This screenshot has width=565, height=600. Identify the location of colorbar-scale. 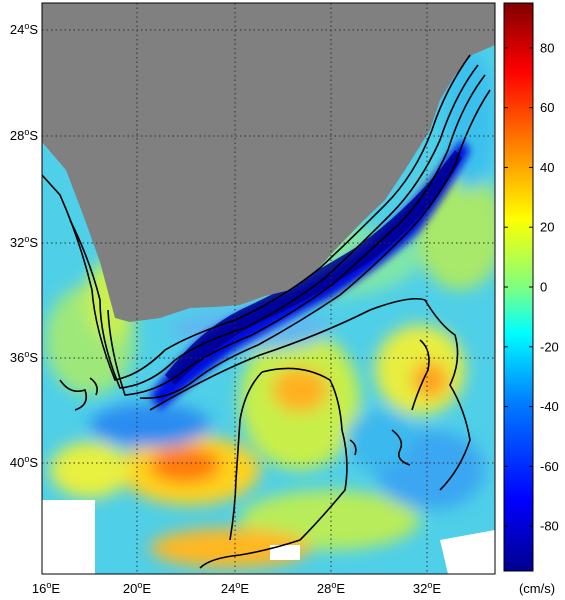
(518, 287).